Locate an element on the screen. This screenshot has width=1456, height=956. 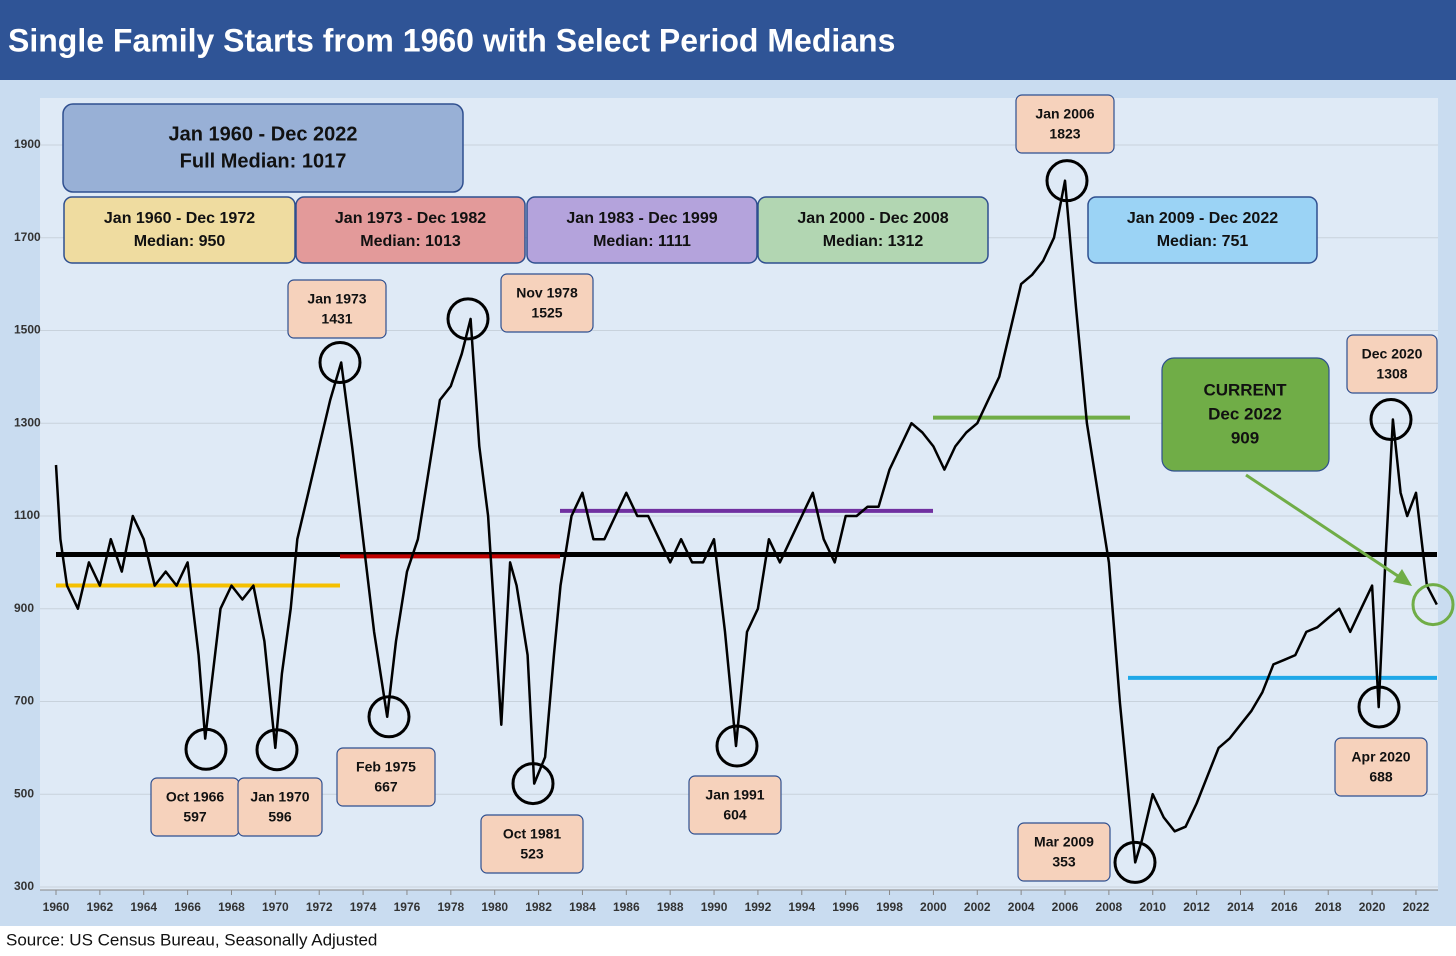
x-tick-label: 1968 is located at coordinates (231, 907).